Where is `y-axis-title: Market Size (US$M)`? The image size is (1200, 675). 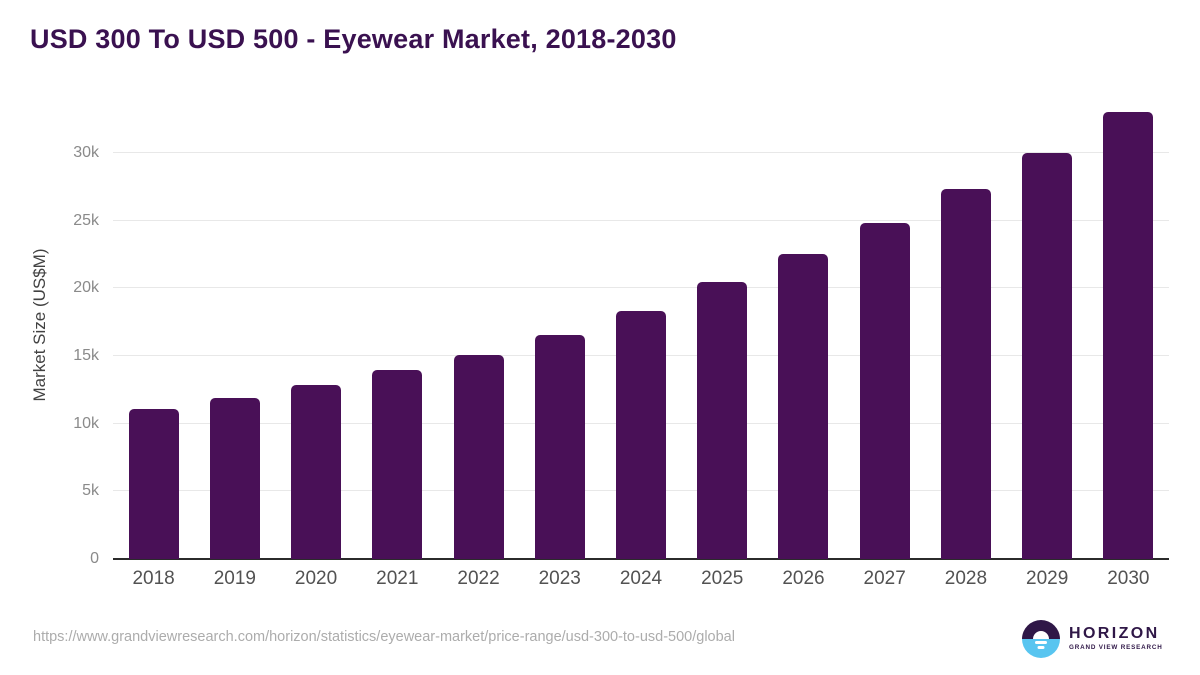
y-axis-title: Market Size (US$M) is located at coordinates (39, 325).